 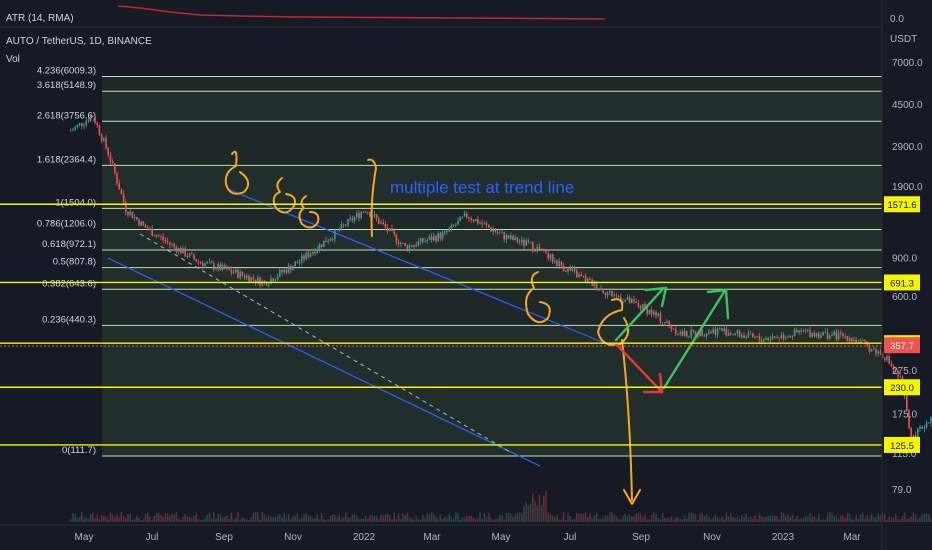 I want to click on down-arrow-head, so click(x=653, y=383).